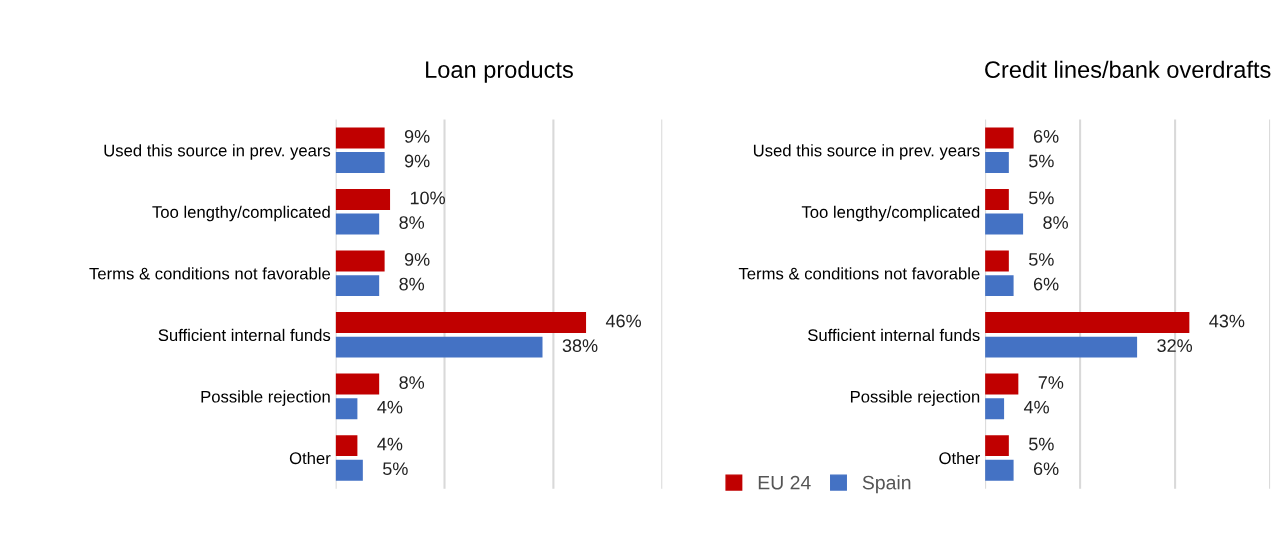 Image resolution: width=1281 pixels, height=543 pixels. I want to click on data-label: 10%, so click(427, 198).